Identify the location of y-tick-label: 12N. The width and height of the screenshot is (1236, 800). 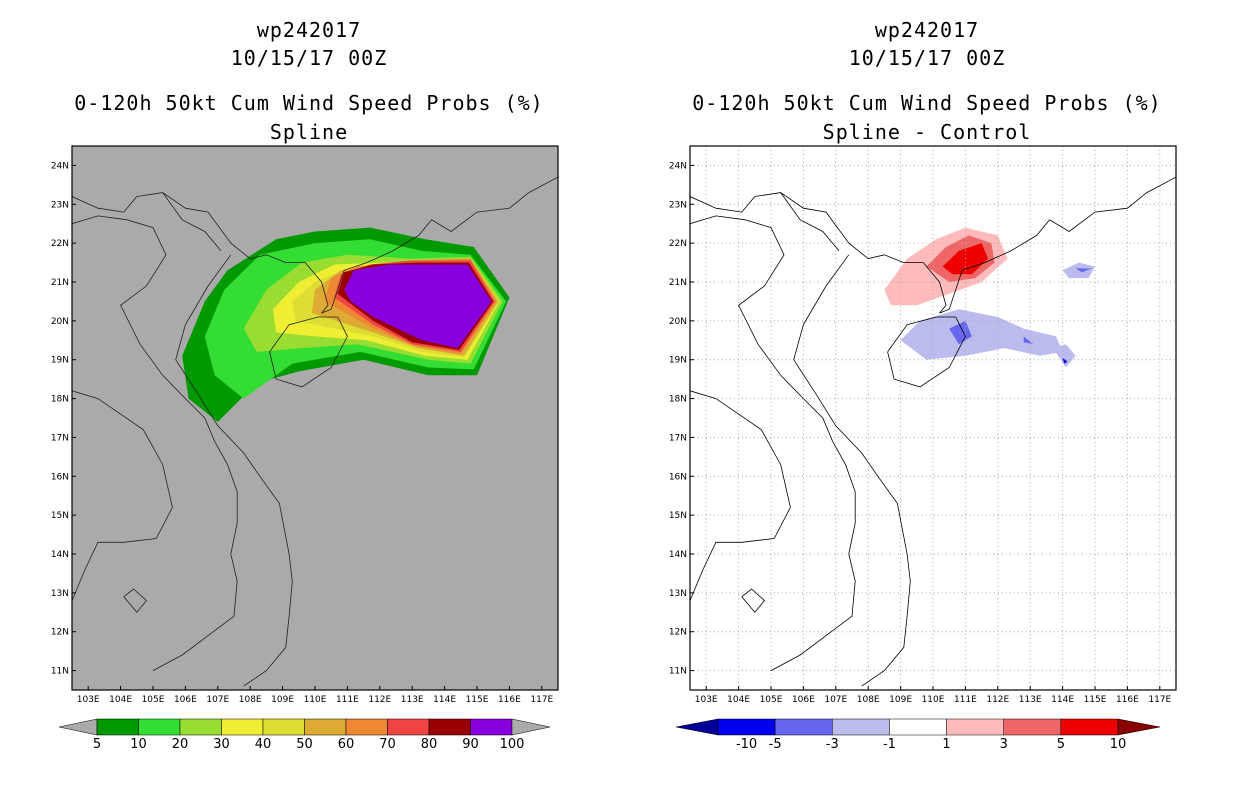
(60, 633).